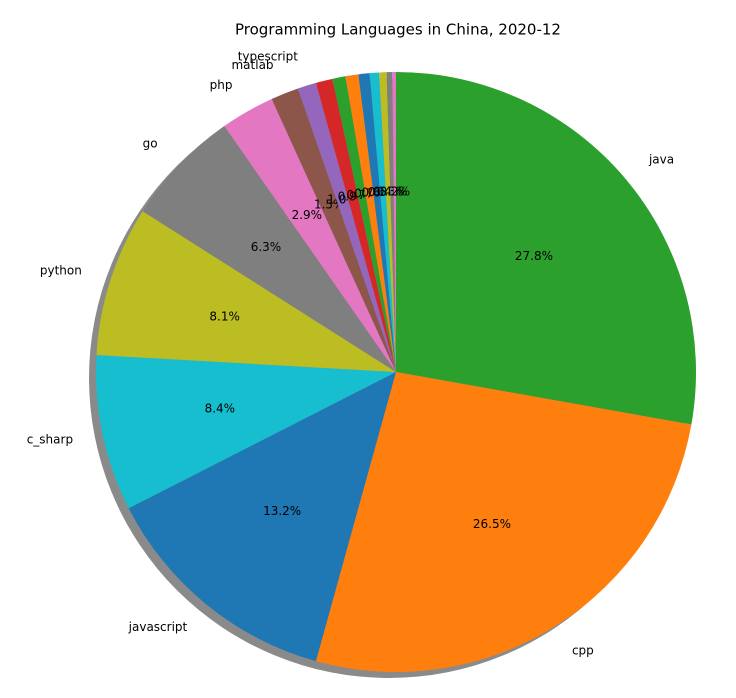 Image resolution: width=736 pixels, height=698 pixels. What do you see at coordinates (252, 65) in the screenshot?
I see `slice-label: matlab` at bounding box center [252, 65].